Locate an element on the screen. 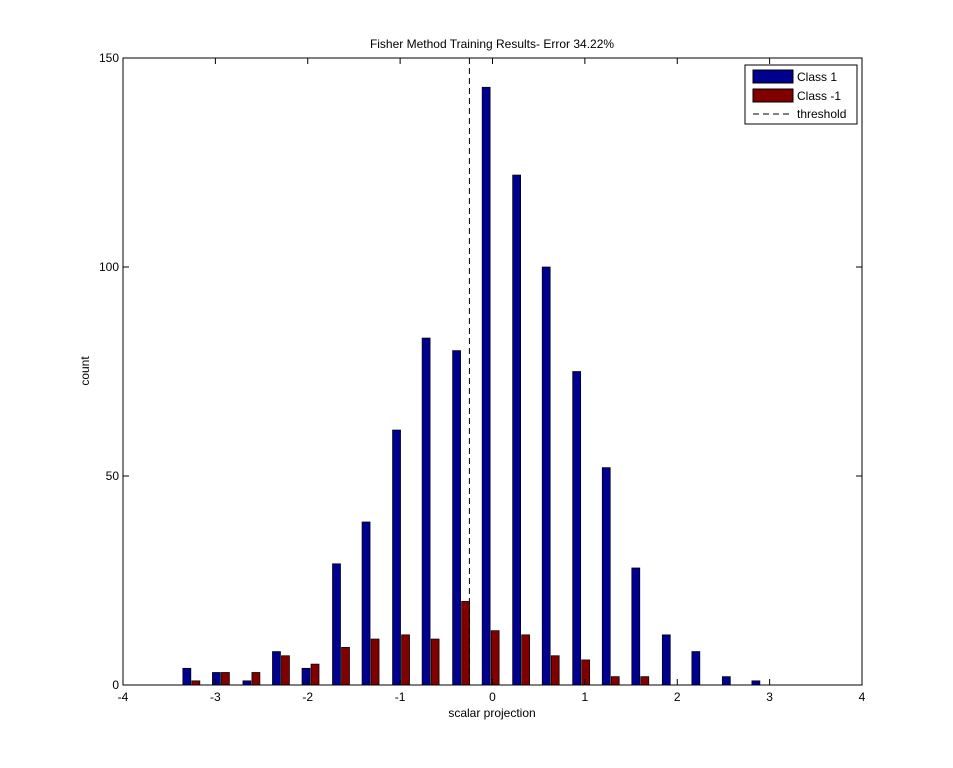 Image resolution: width=953 pixels, height=768 pixels. legend-label-threshold: threshold is located at coordinates (821, 114).